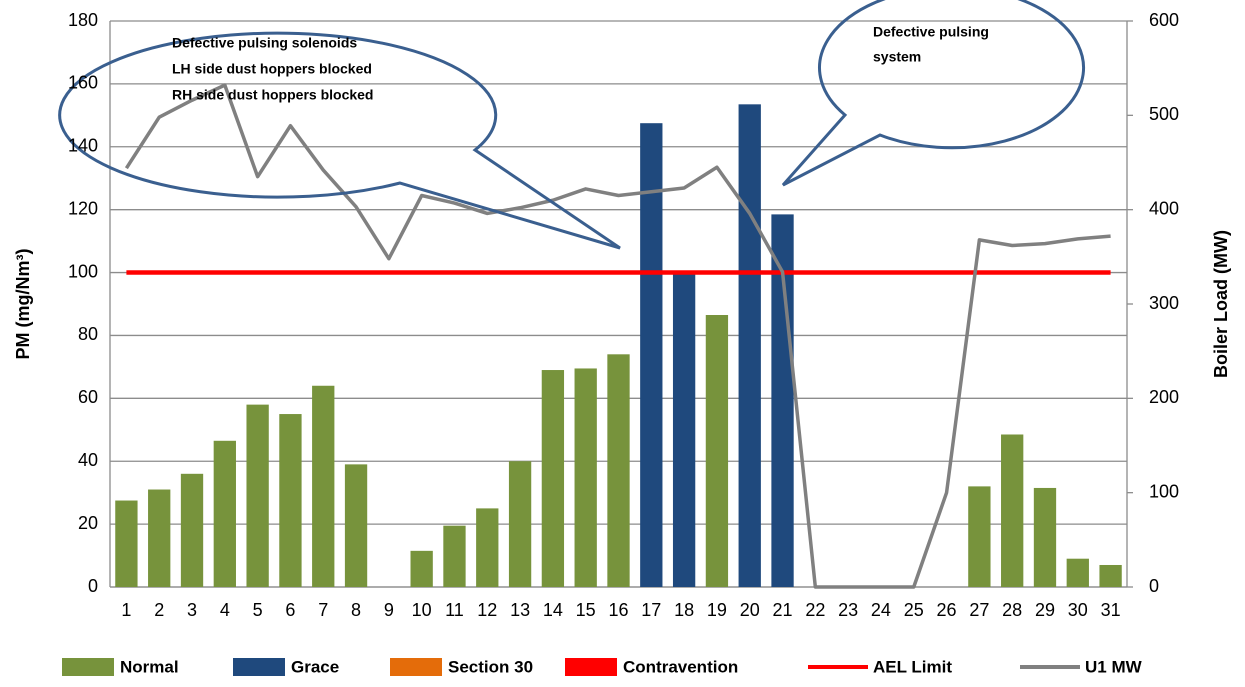  I want to click on legend-label: AEL Limit, so click(912, 666).